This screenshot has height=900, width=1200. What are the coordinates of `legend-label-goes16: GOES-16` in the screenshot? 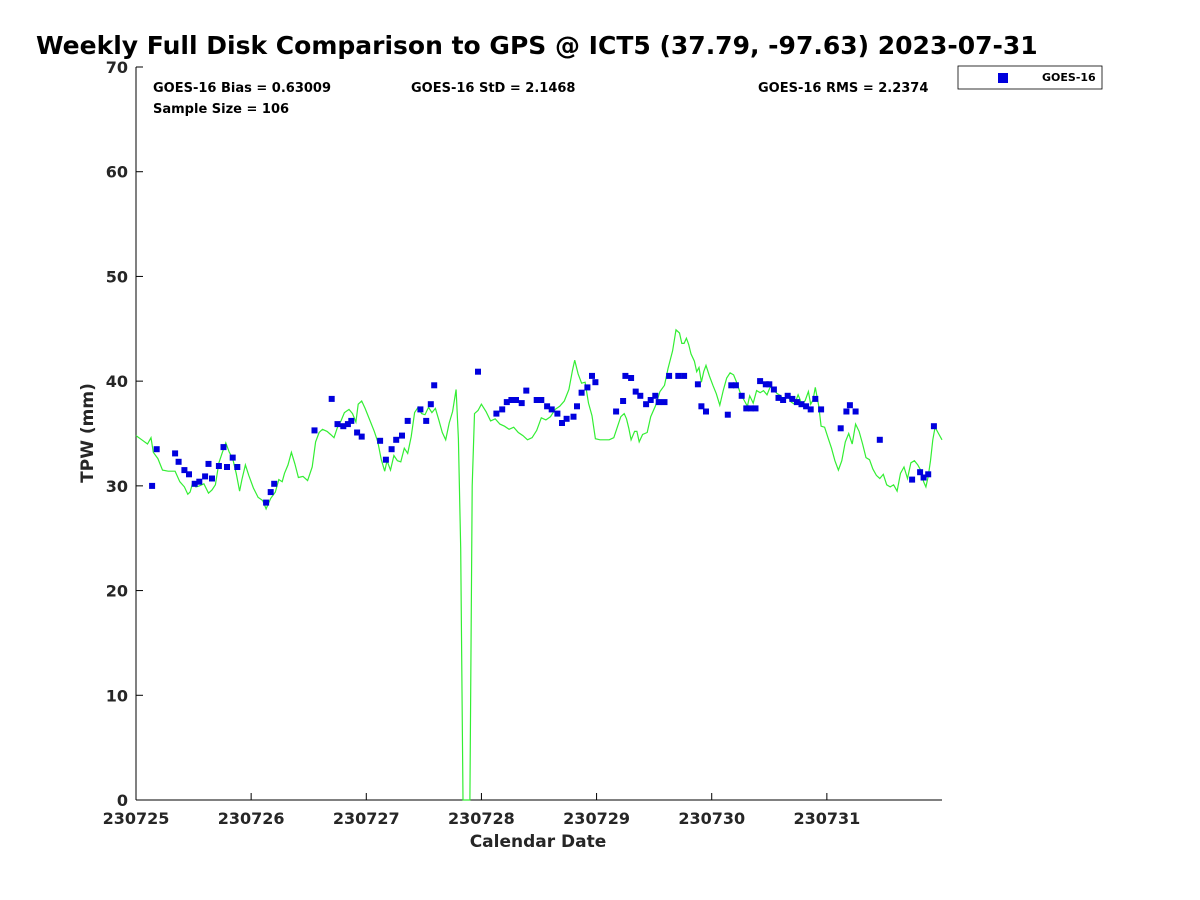 It's located at (1069, 77).